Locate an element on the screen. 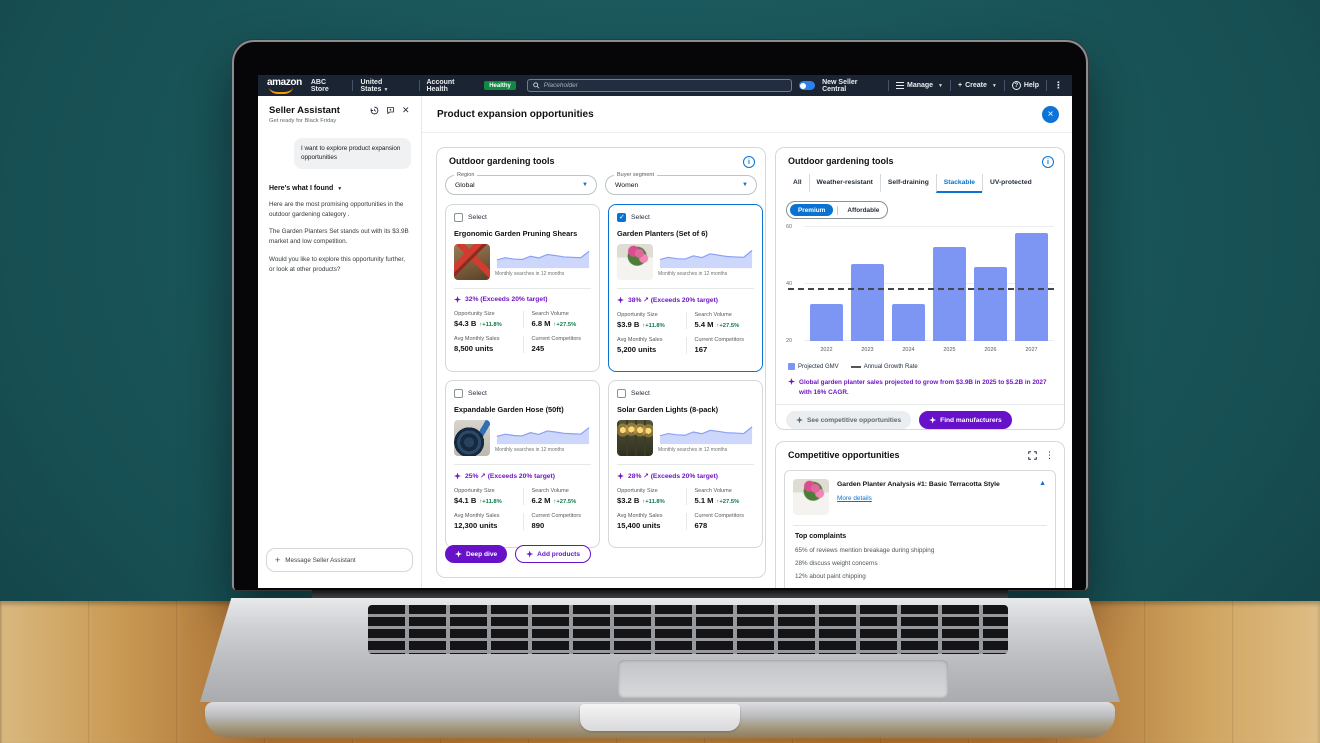 The image size is (1320, 743). tab-self-draining: Self-draining is located at coordinates (907, 183).